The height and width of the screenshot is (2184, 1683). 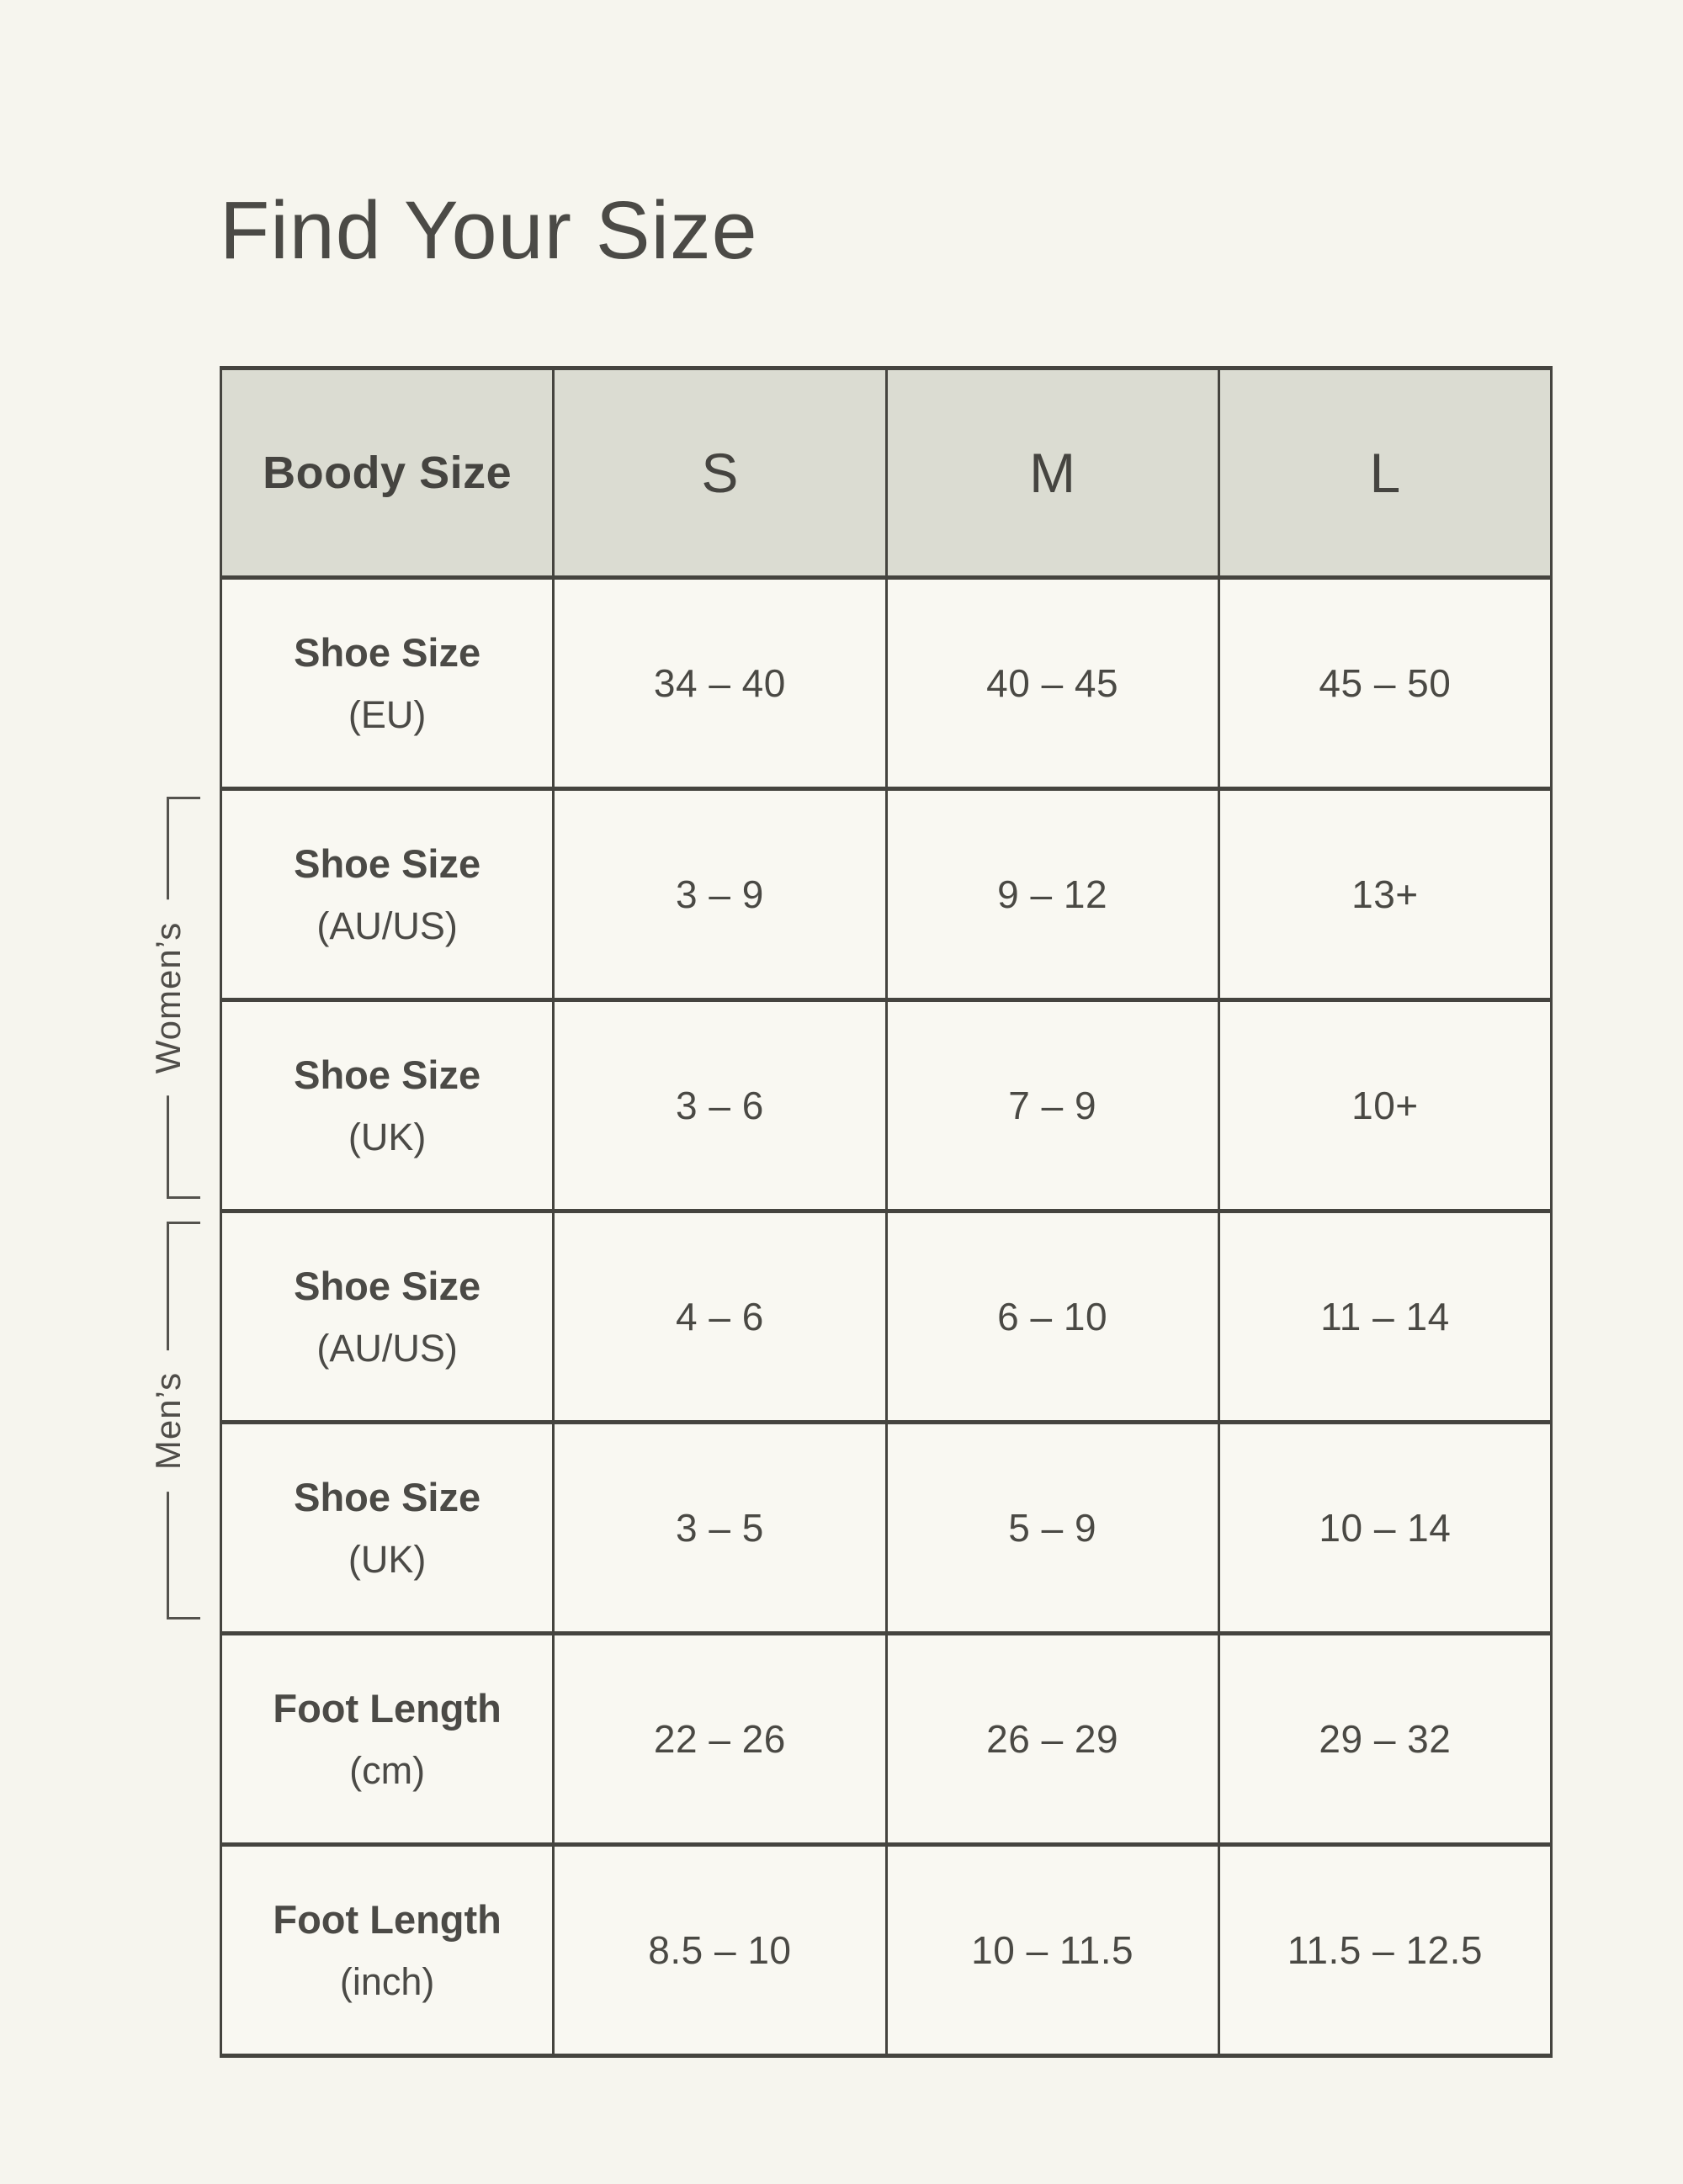 I want to click on row-label-cell: Foot Length (inch), so click(x=387, y=1950).